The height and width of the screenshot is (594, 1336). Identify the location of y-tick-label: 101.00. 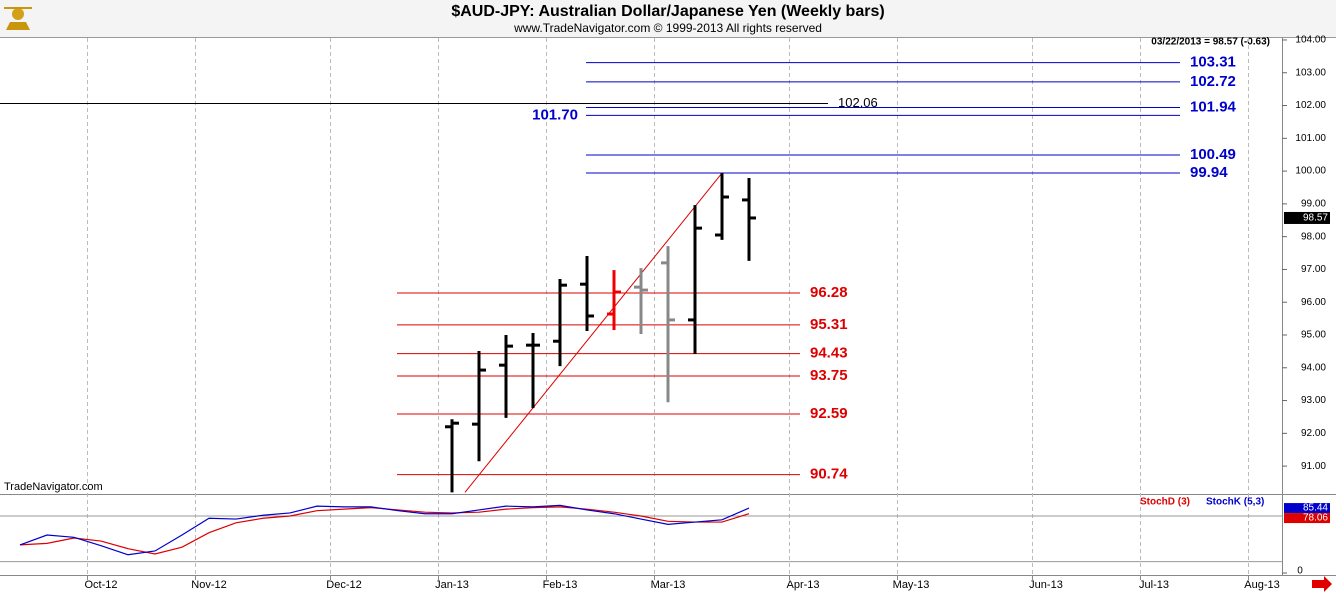
(1310, 138).